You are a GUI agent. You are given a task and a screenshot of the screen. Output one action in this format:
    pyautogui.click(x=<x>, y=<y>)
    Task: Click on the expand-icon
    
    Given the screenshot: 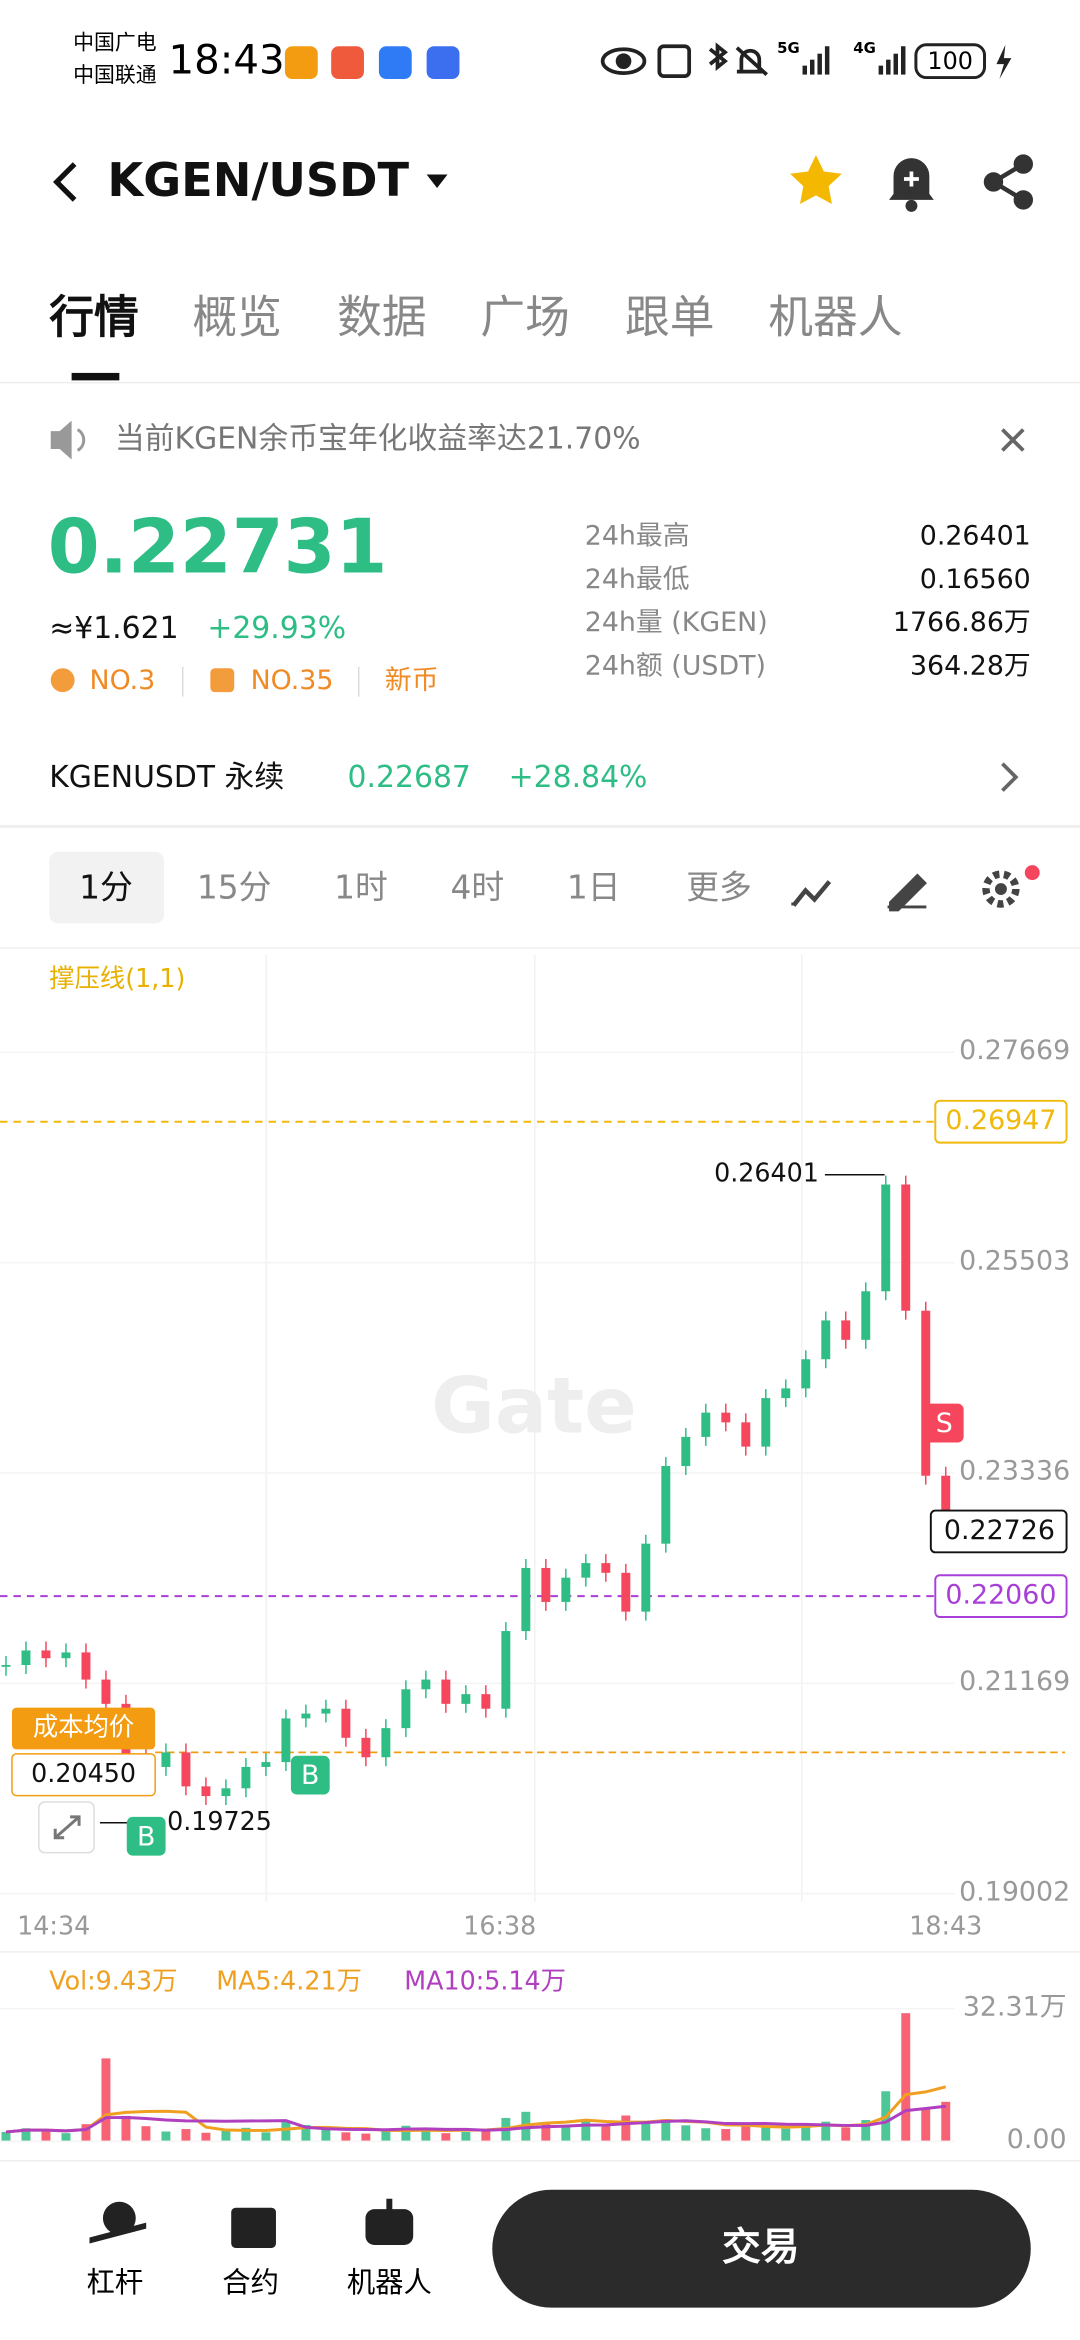 What is the action you would take?
    pyautogui.click(x=67, y=1827)
    